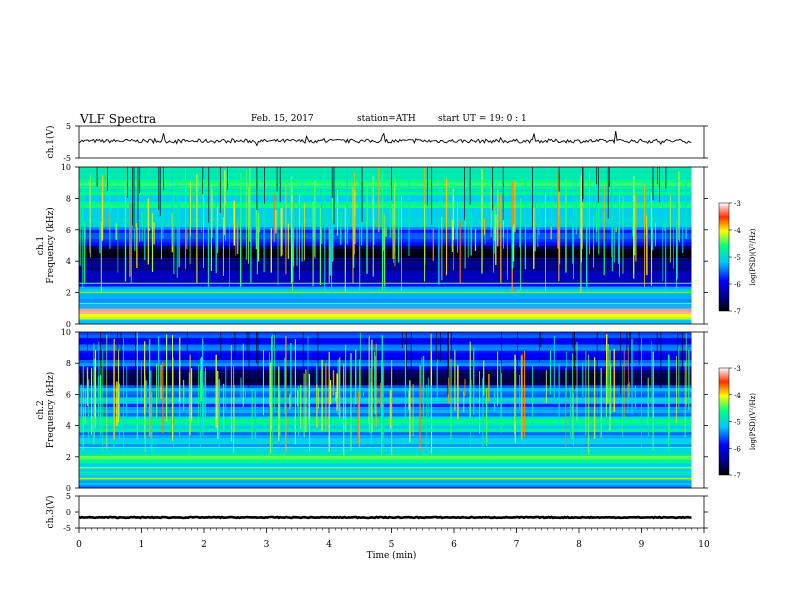 The image size is (792, 612). Describe the element at coordinates (482, 119) in the screenshot. I see `start-time-label: start UT = 19: 0 : 1` at that location.